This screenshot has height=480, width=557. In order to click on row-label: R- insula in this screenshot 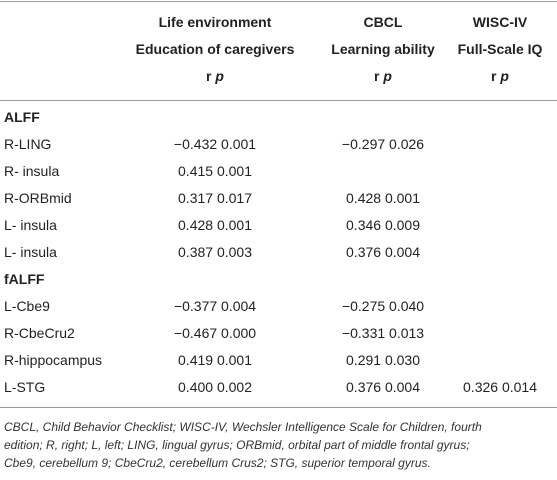, I will do `click(32, 171)`.